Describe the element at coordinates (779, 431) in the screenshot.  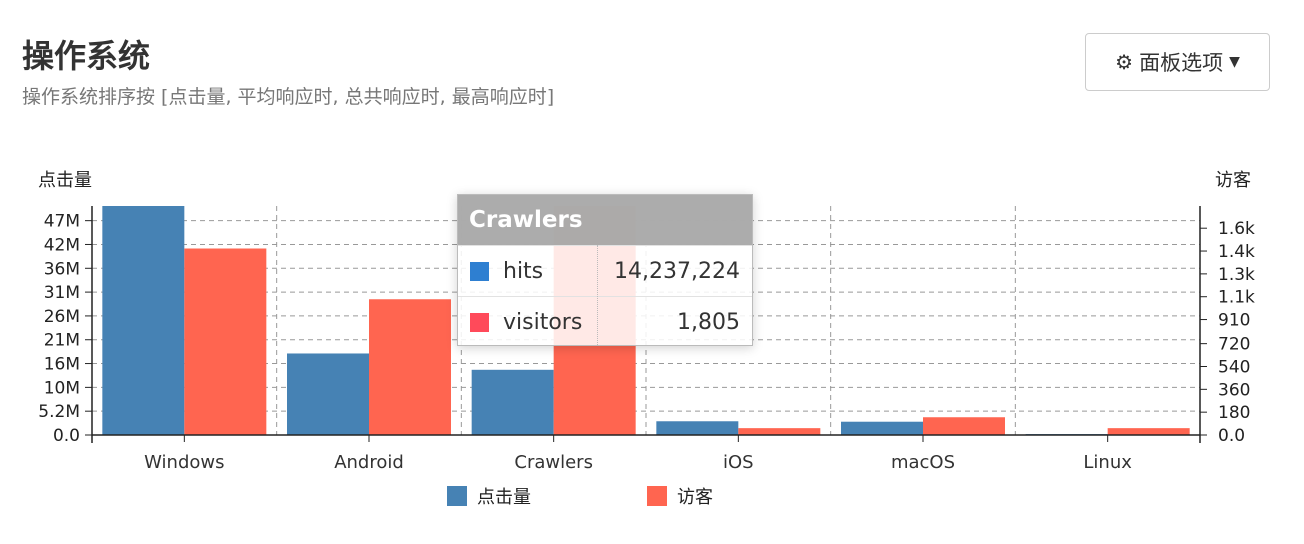
I see `bar-visitors-ios` at that location.